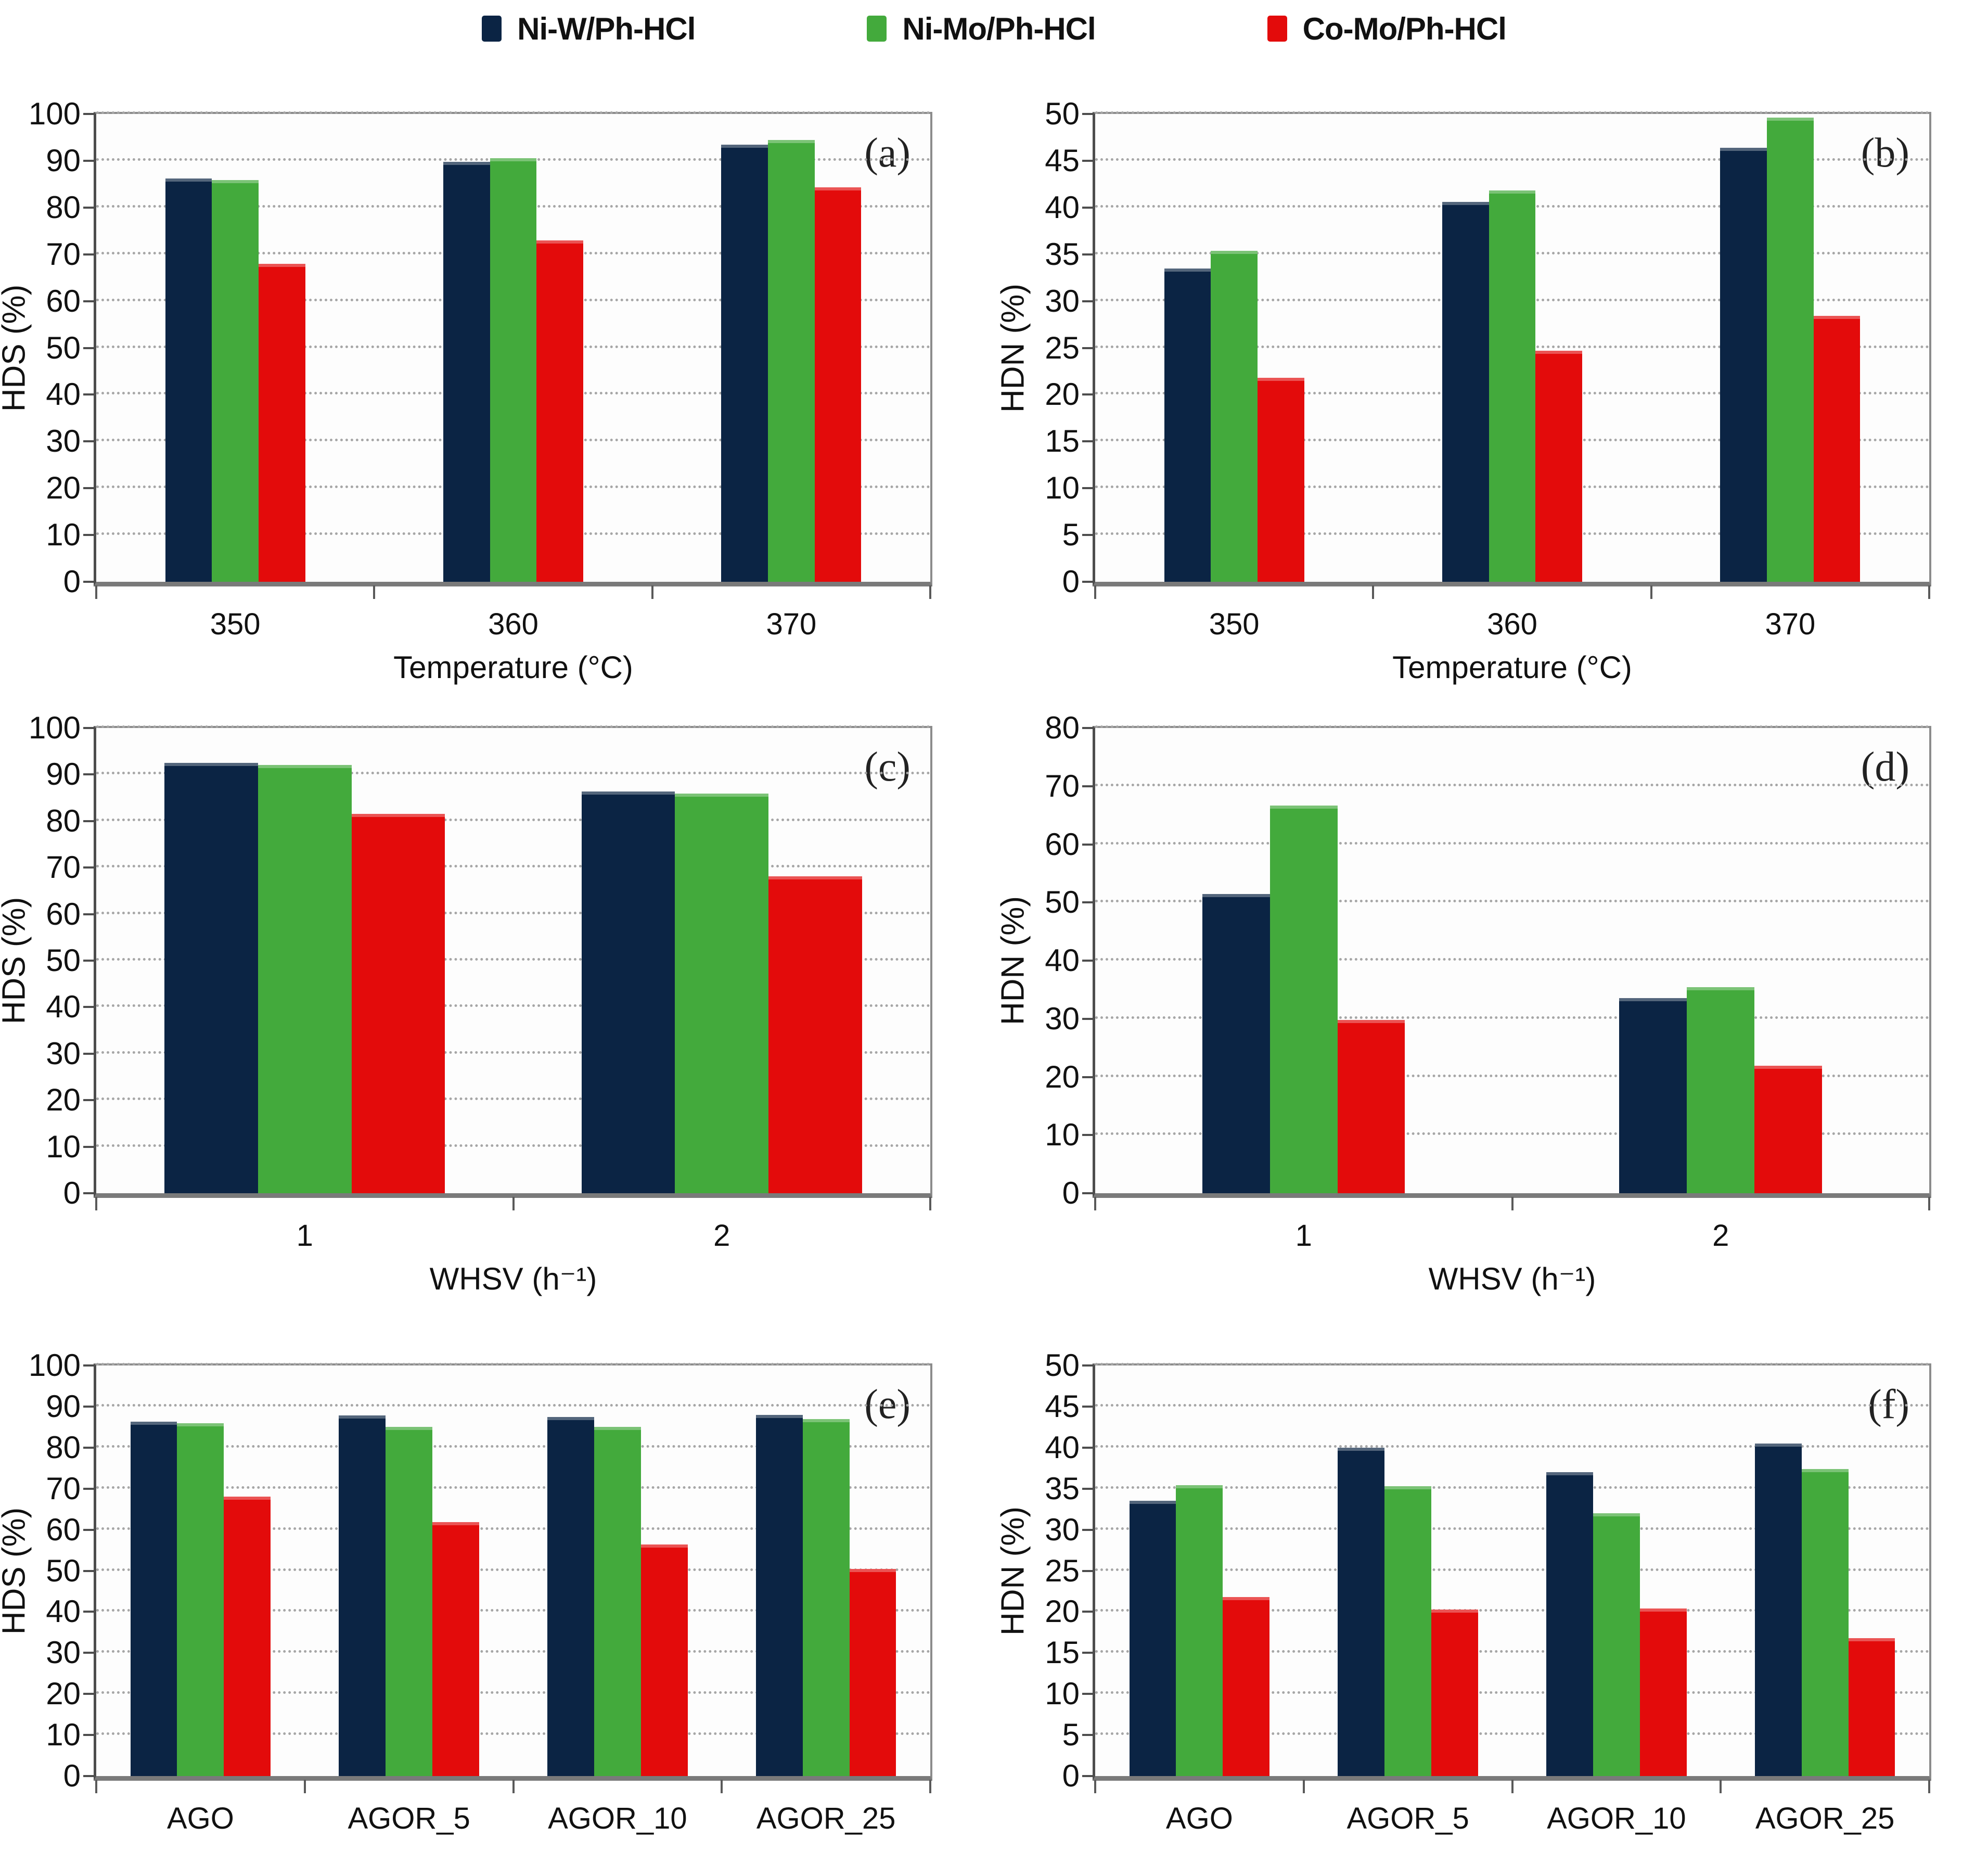 The width and height of the screenshot is (1988, 1864). What do you see at coordinates (1721, 1236) in the screenshot?
I see `x-category-label-2: 2` at bounding box center [1721, 1236].